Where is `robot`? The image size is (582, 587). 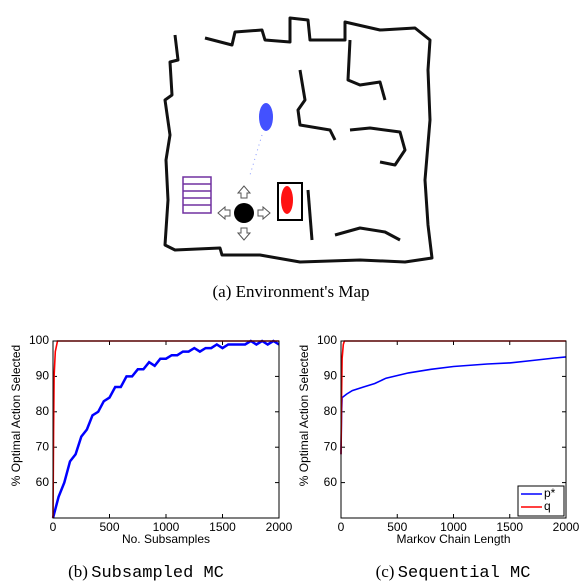 robot is located at coordinates (244, 213).